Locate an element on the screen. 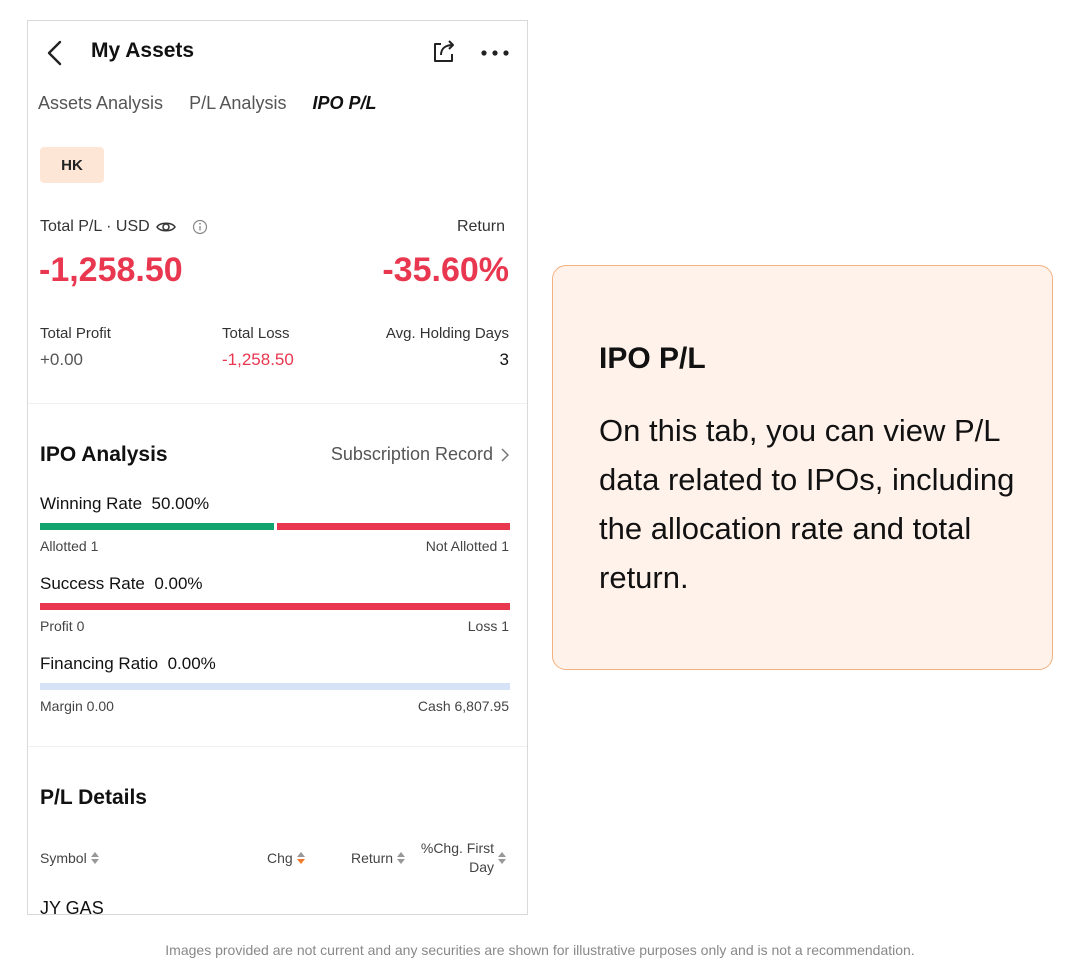 This screenshot has width=1080, height=980. winning-rate-value: 50.00% is located at coordinates (180, 503).